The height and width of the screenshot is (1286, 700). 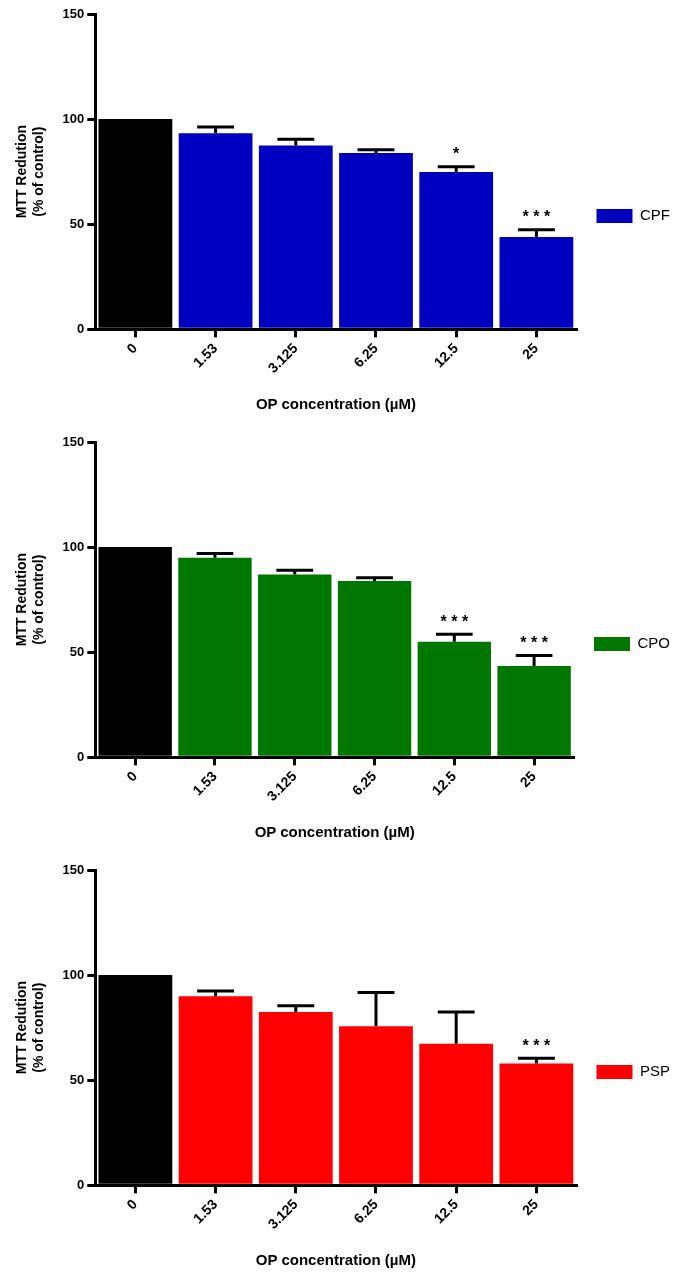 What do you see at coordinates (457, 154) in the screenshot?
I see `annotation: *` at bounding box center [457, 154].